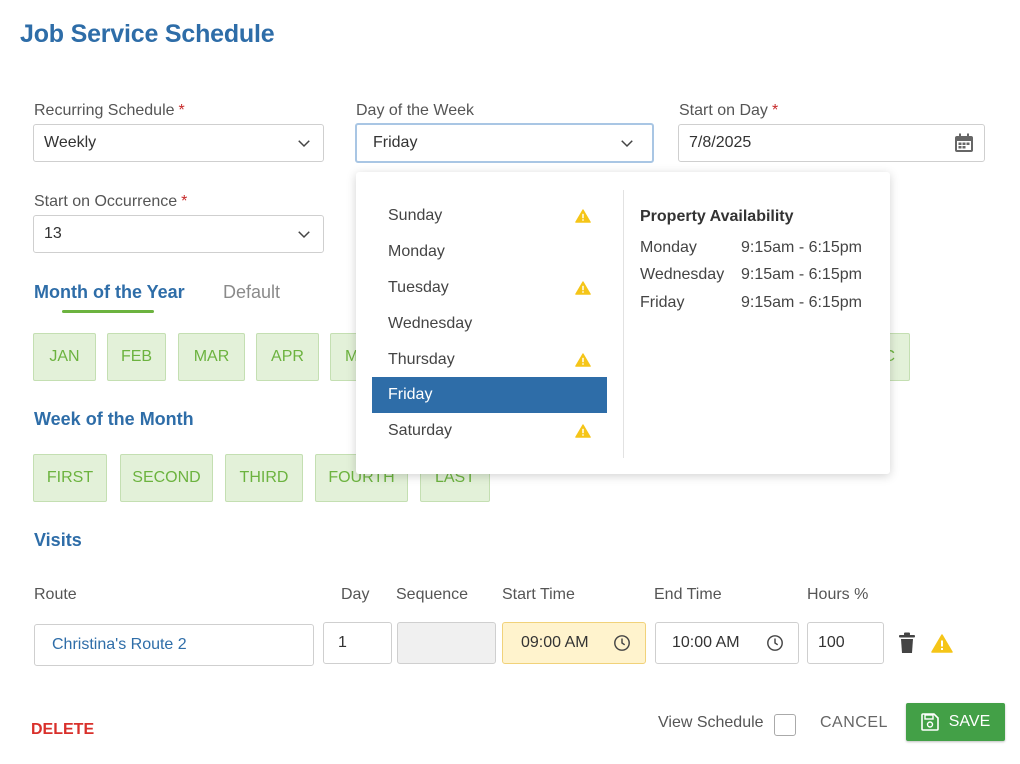 Image resolution: width=1020 pixels, height=764 pixels. Describe the element at coordinates (682, 274) in the screenshot. I see `availability-day: Wednesday` at that location.